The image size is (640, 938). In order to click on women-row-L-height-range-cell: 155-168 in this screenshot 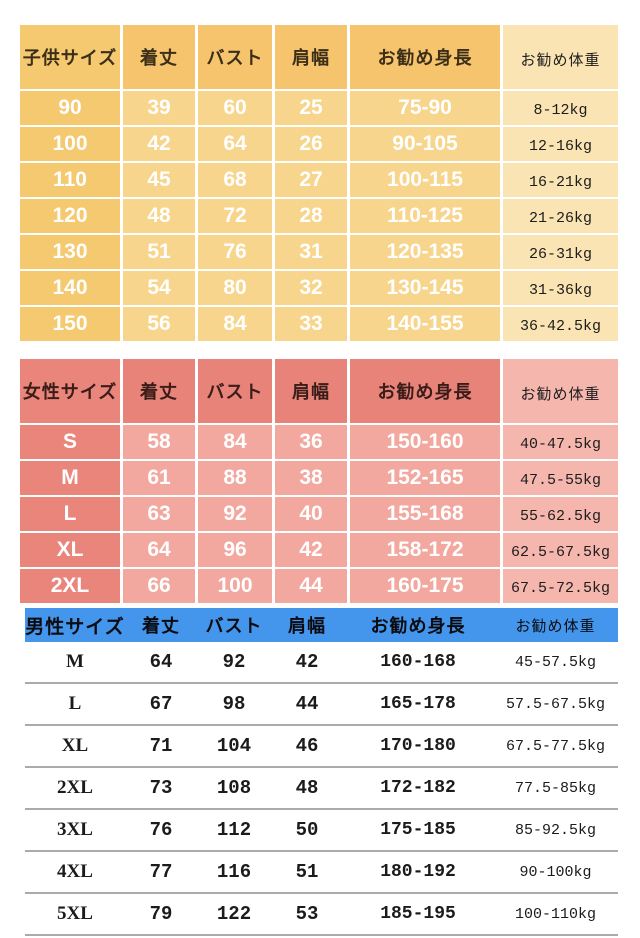, I will do `click(425, 514)`.